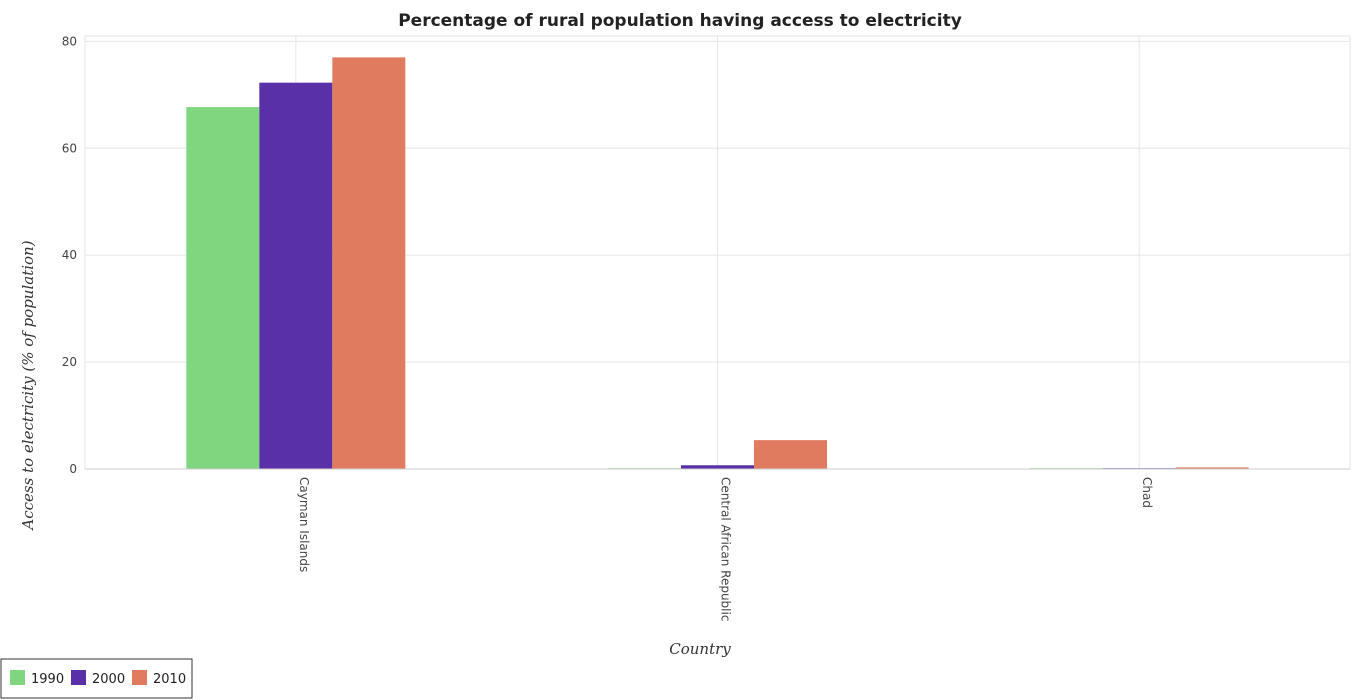  What do you see at coordinates (700, 649) in the screenshot?
I see `x-axis-label: Country` at bounding box center [700, 649].